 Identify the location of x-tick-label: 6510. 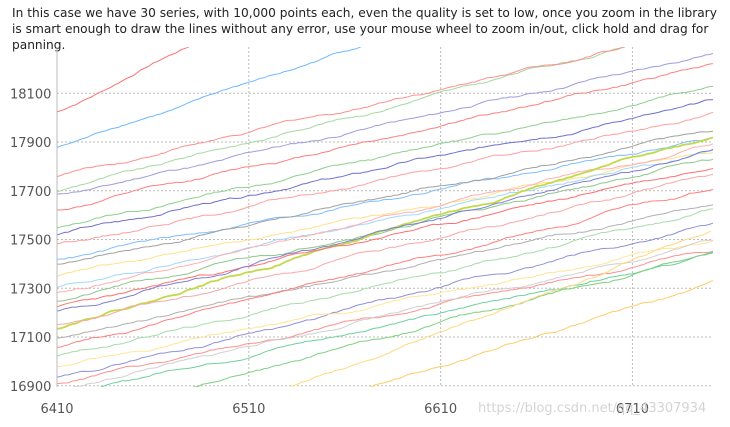
(248, 409).